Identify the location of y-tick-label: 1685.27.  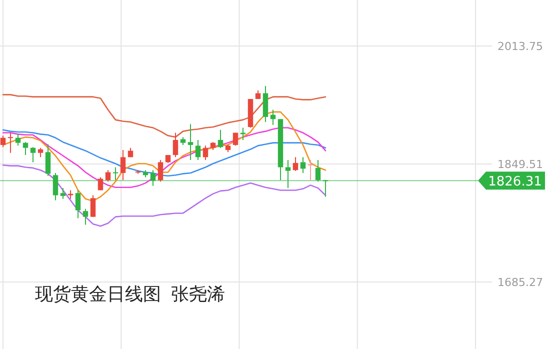
(520, 282).